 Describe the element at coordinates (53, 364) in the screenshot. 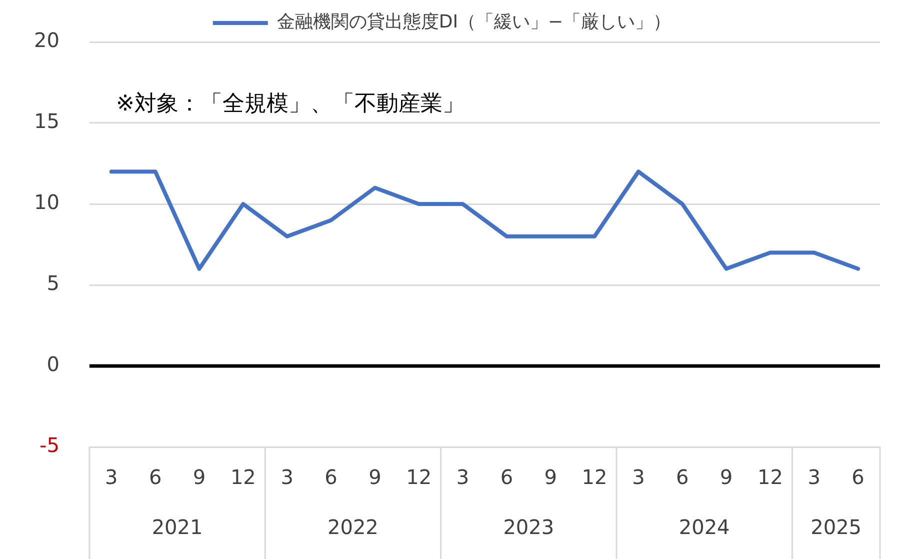

I see `y-tick-label: 0` at that location.